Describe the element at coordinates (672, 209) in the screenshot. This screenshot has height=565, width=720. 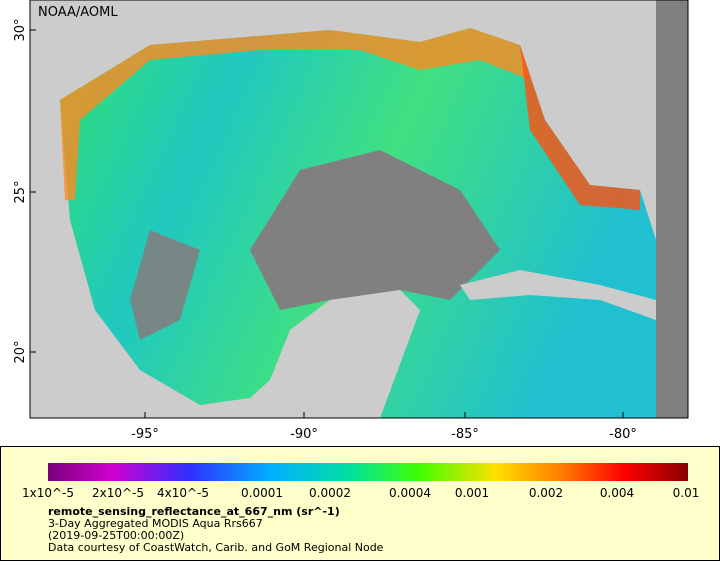
I see `no-data-strip` at that location.